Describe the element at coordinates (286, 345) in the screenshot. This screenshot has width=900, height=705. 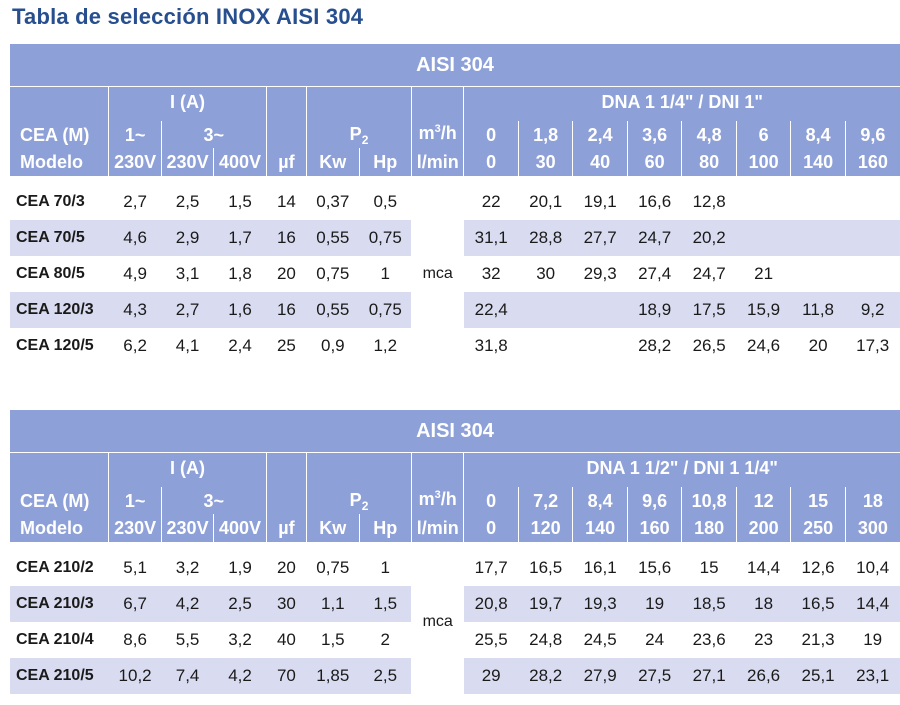
I see `capacitor-uf: 25` at that location.